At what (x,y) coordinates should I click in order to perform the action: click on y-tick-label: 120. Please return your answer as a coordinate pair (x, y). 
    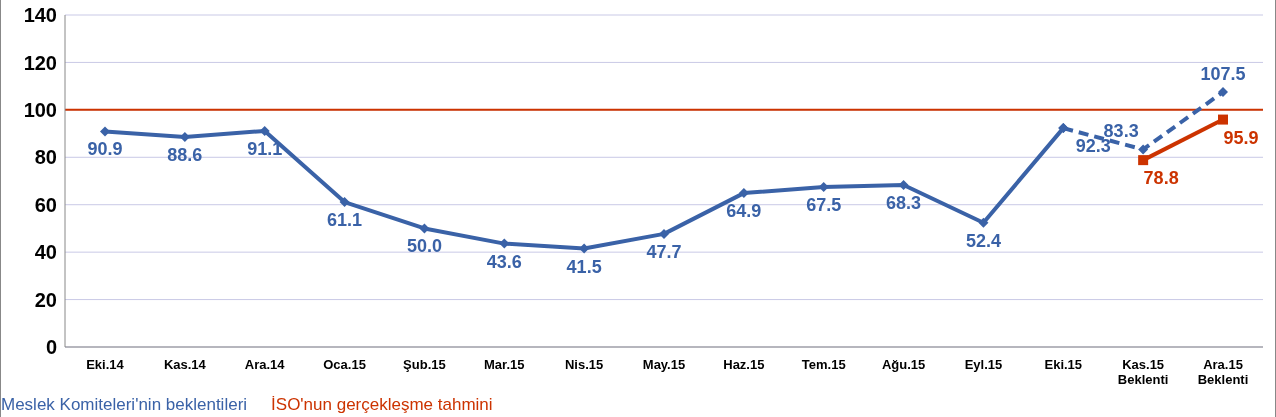
    Looking at the image, I should click on (40, 62).